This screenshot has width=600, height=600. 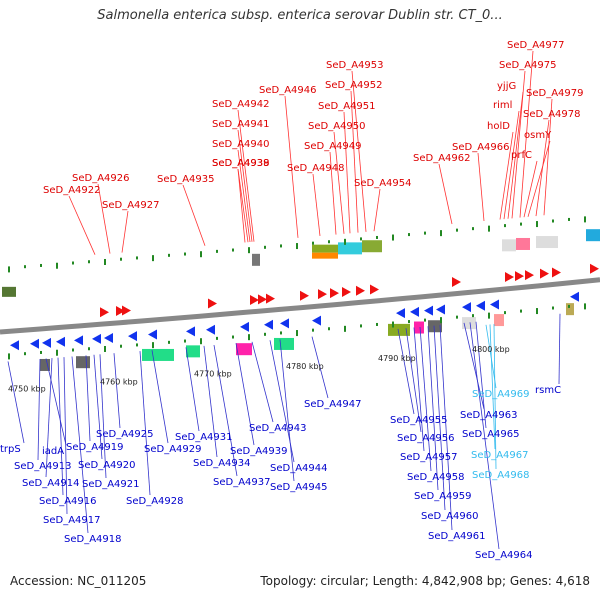 What do you see at coordinates (538, 135) in the screenshot?
I see `forward-gene-label: osmY` at bounding box center [538, 135].